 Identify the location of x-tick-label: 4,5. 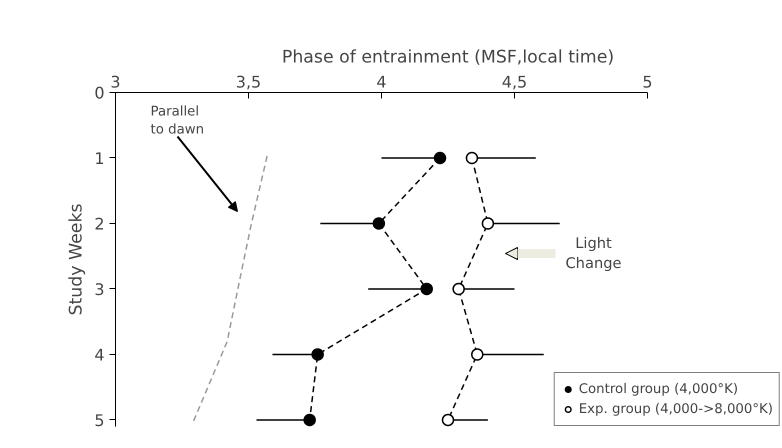
(515, 82).